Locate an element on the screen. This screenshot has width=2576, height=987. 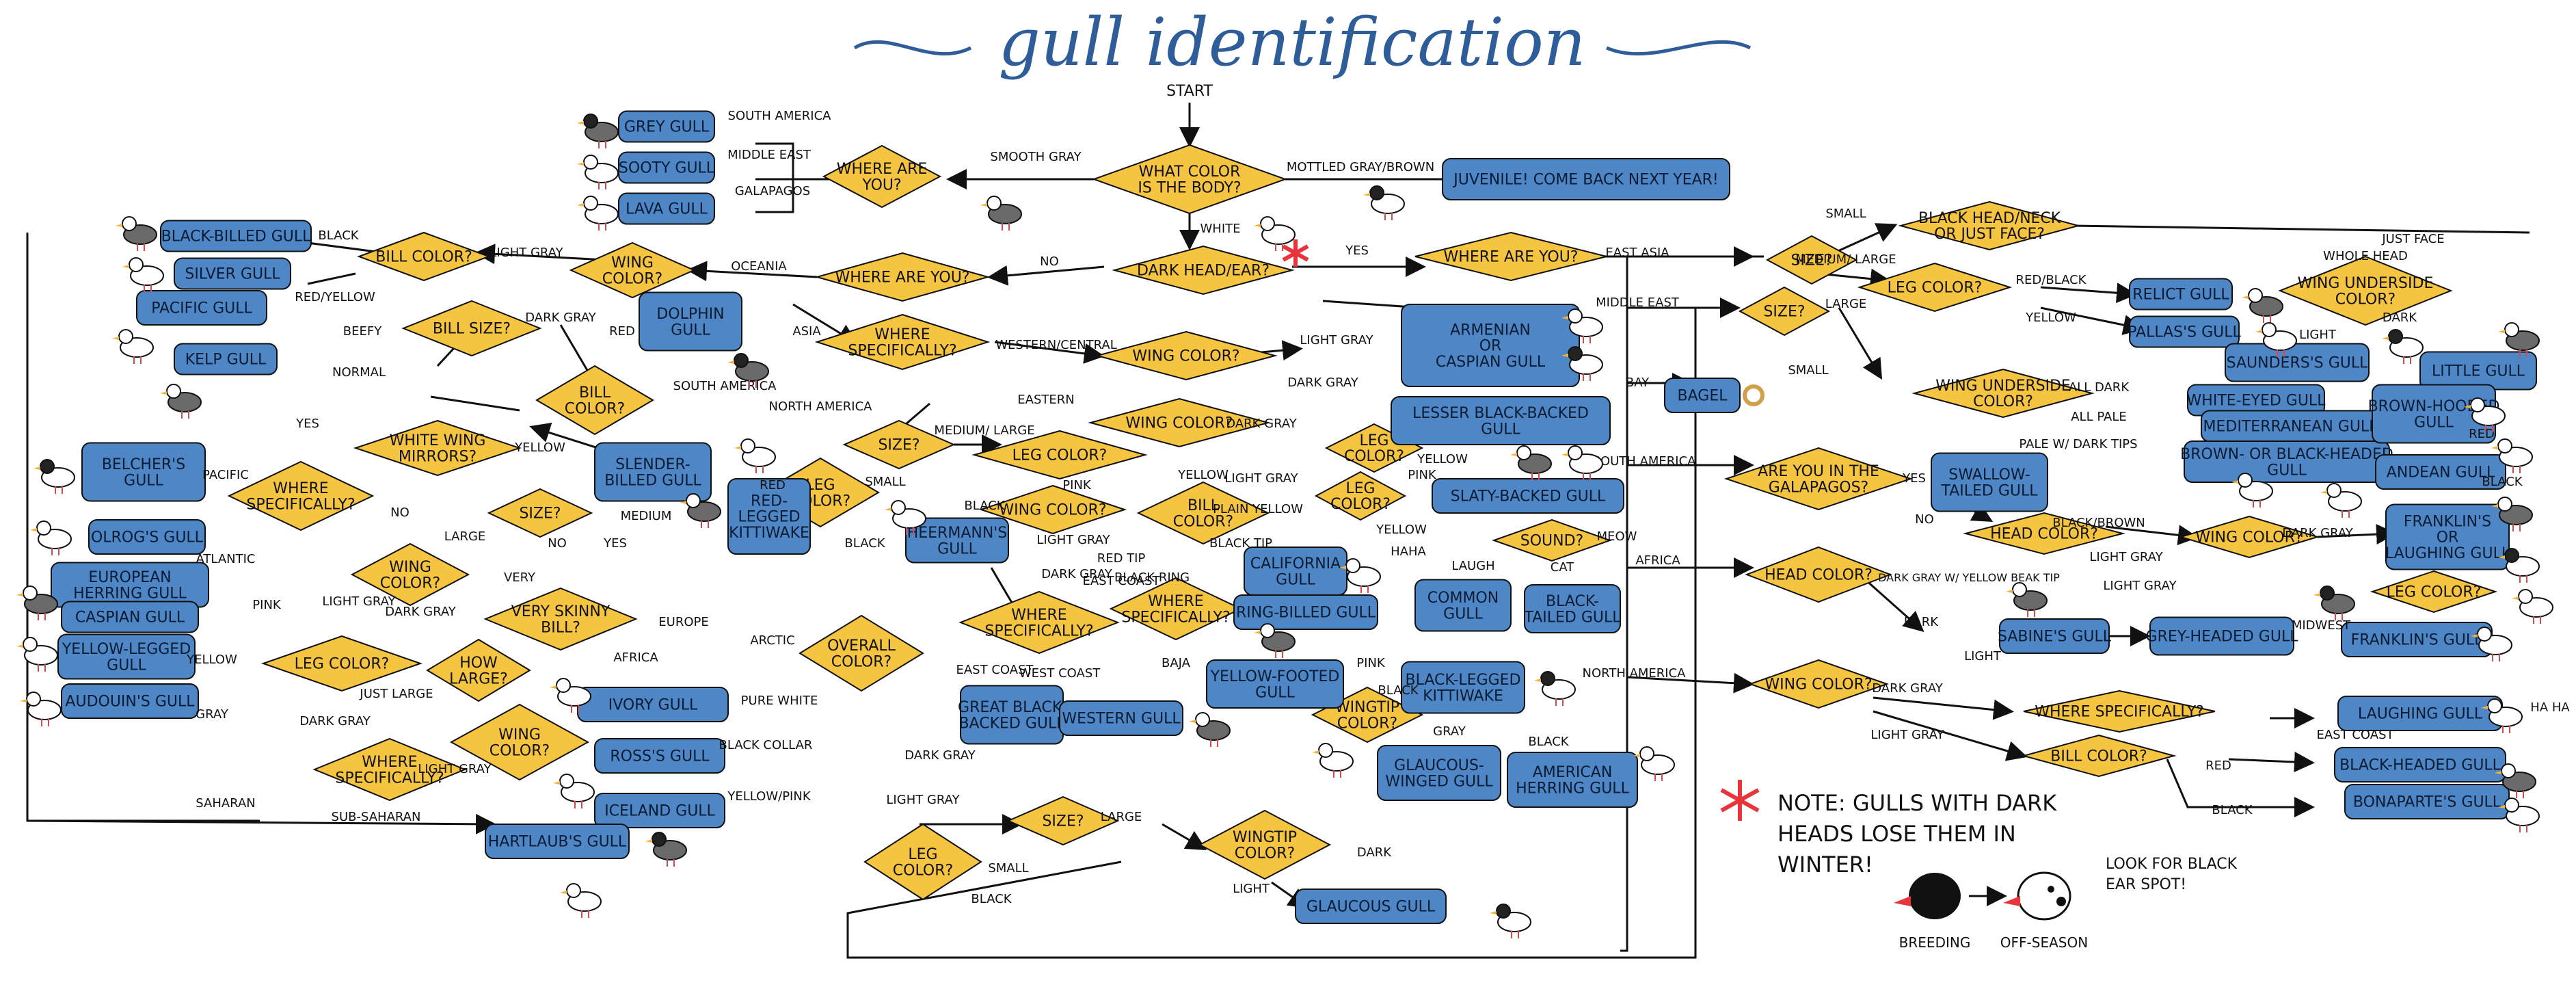
decision-legc8-text: LEG COLOR? is located at coordinates (2434, 592).